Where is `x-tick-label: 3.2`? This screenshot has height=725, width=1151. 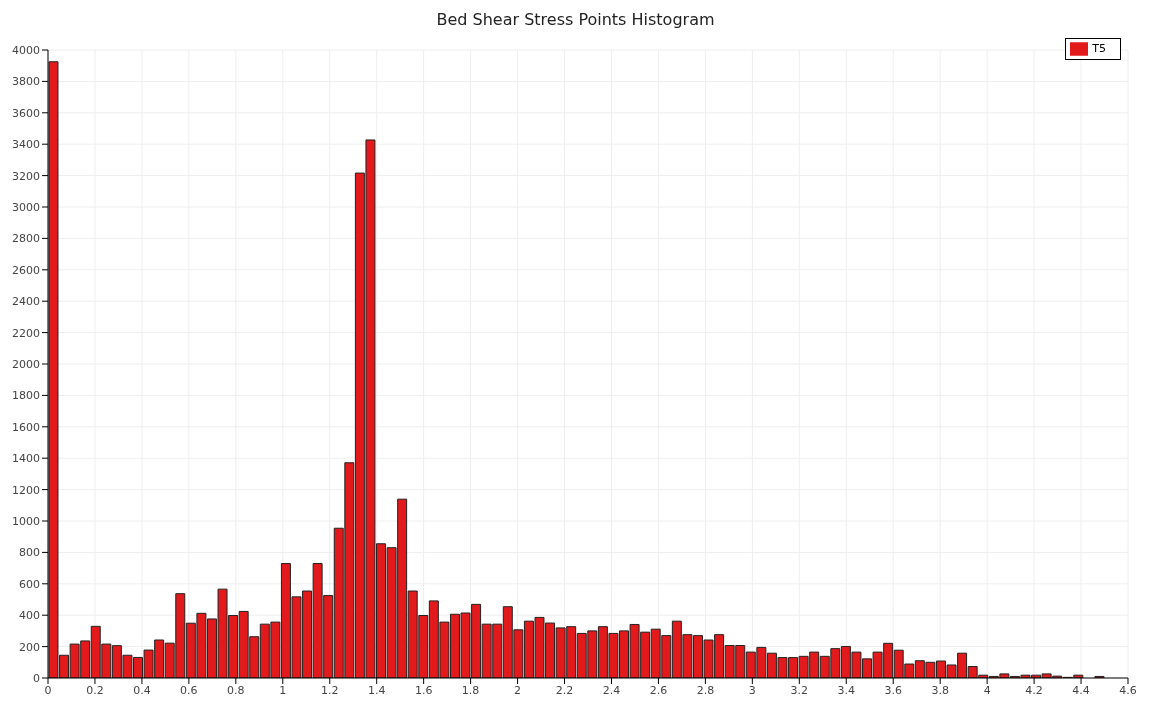
x-tick-label: 3.2 is located at coordinates (799, 690).